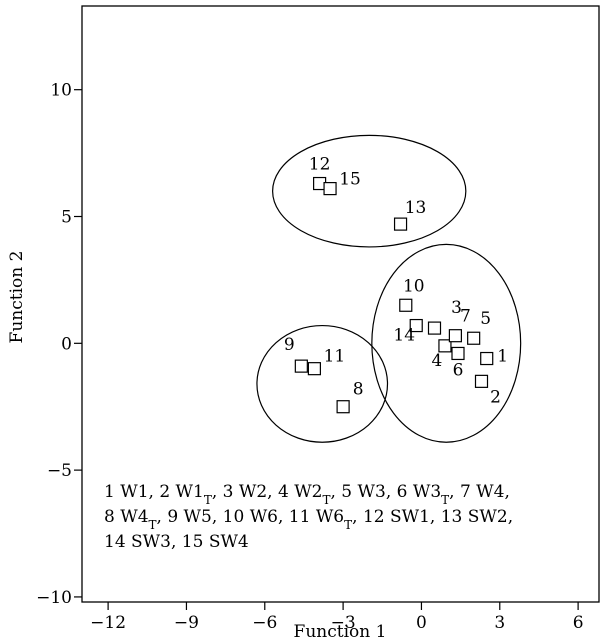 This screenshot has width=605, height=644. Describe the element at coordinates (343, 623) in the screenshot. I see `x-tick-label: −3` at that location.